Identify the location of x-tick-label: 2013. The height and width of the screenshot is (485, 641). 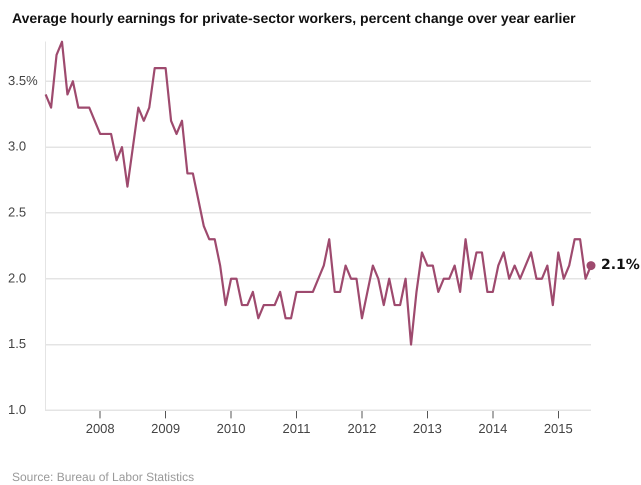
(427, 428).